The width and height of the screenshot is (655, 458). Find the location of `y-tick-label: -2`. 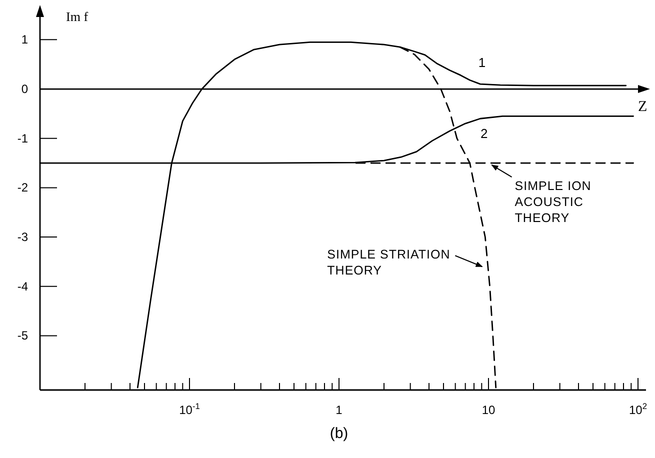

y-tick-label: -2 is located at coordinates (22, 187).